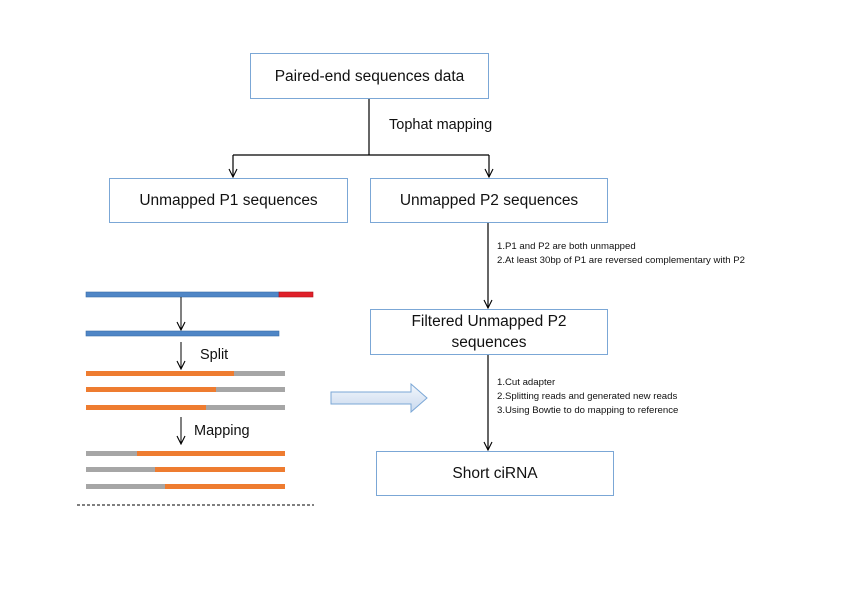  Describe the element at coordinates (151, 389) in the screenshot. I see `split-read-2-orange` at that location.